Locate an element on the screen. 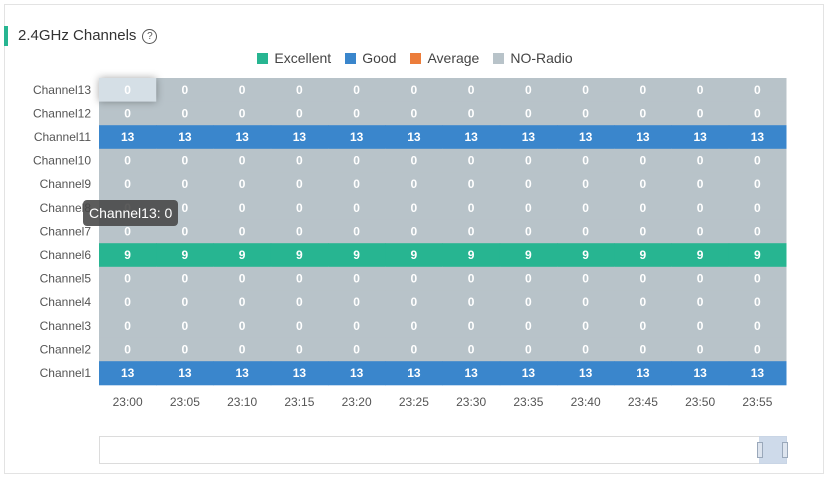 This screenshot has height=480, width=830. legend-item-average: Average is located at coordinates (444, 58).